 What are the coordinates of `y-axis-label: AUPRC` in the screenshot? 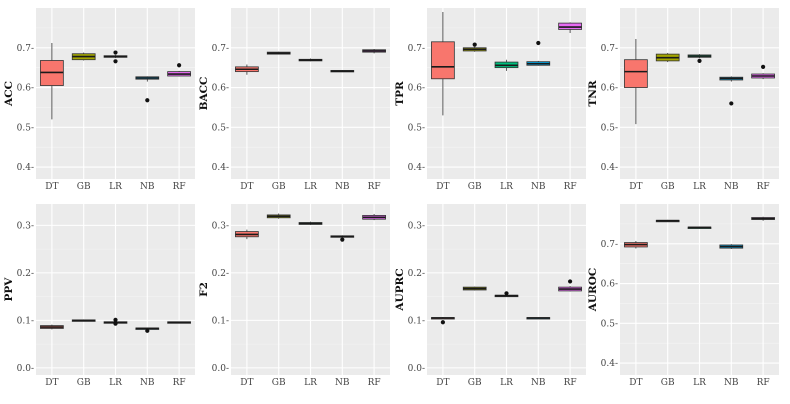 It's located at (400, 289).